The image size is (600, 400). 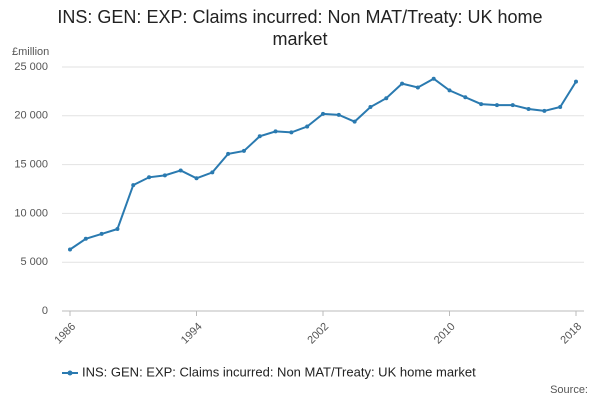 What do you see at coordinates (70, 373) in the screenshot?
I see `legend-swatch-point` at bounding box center [70, 373].